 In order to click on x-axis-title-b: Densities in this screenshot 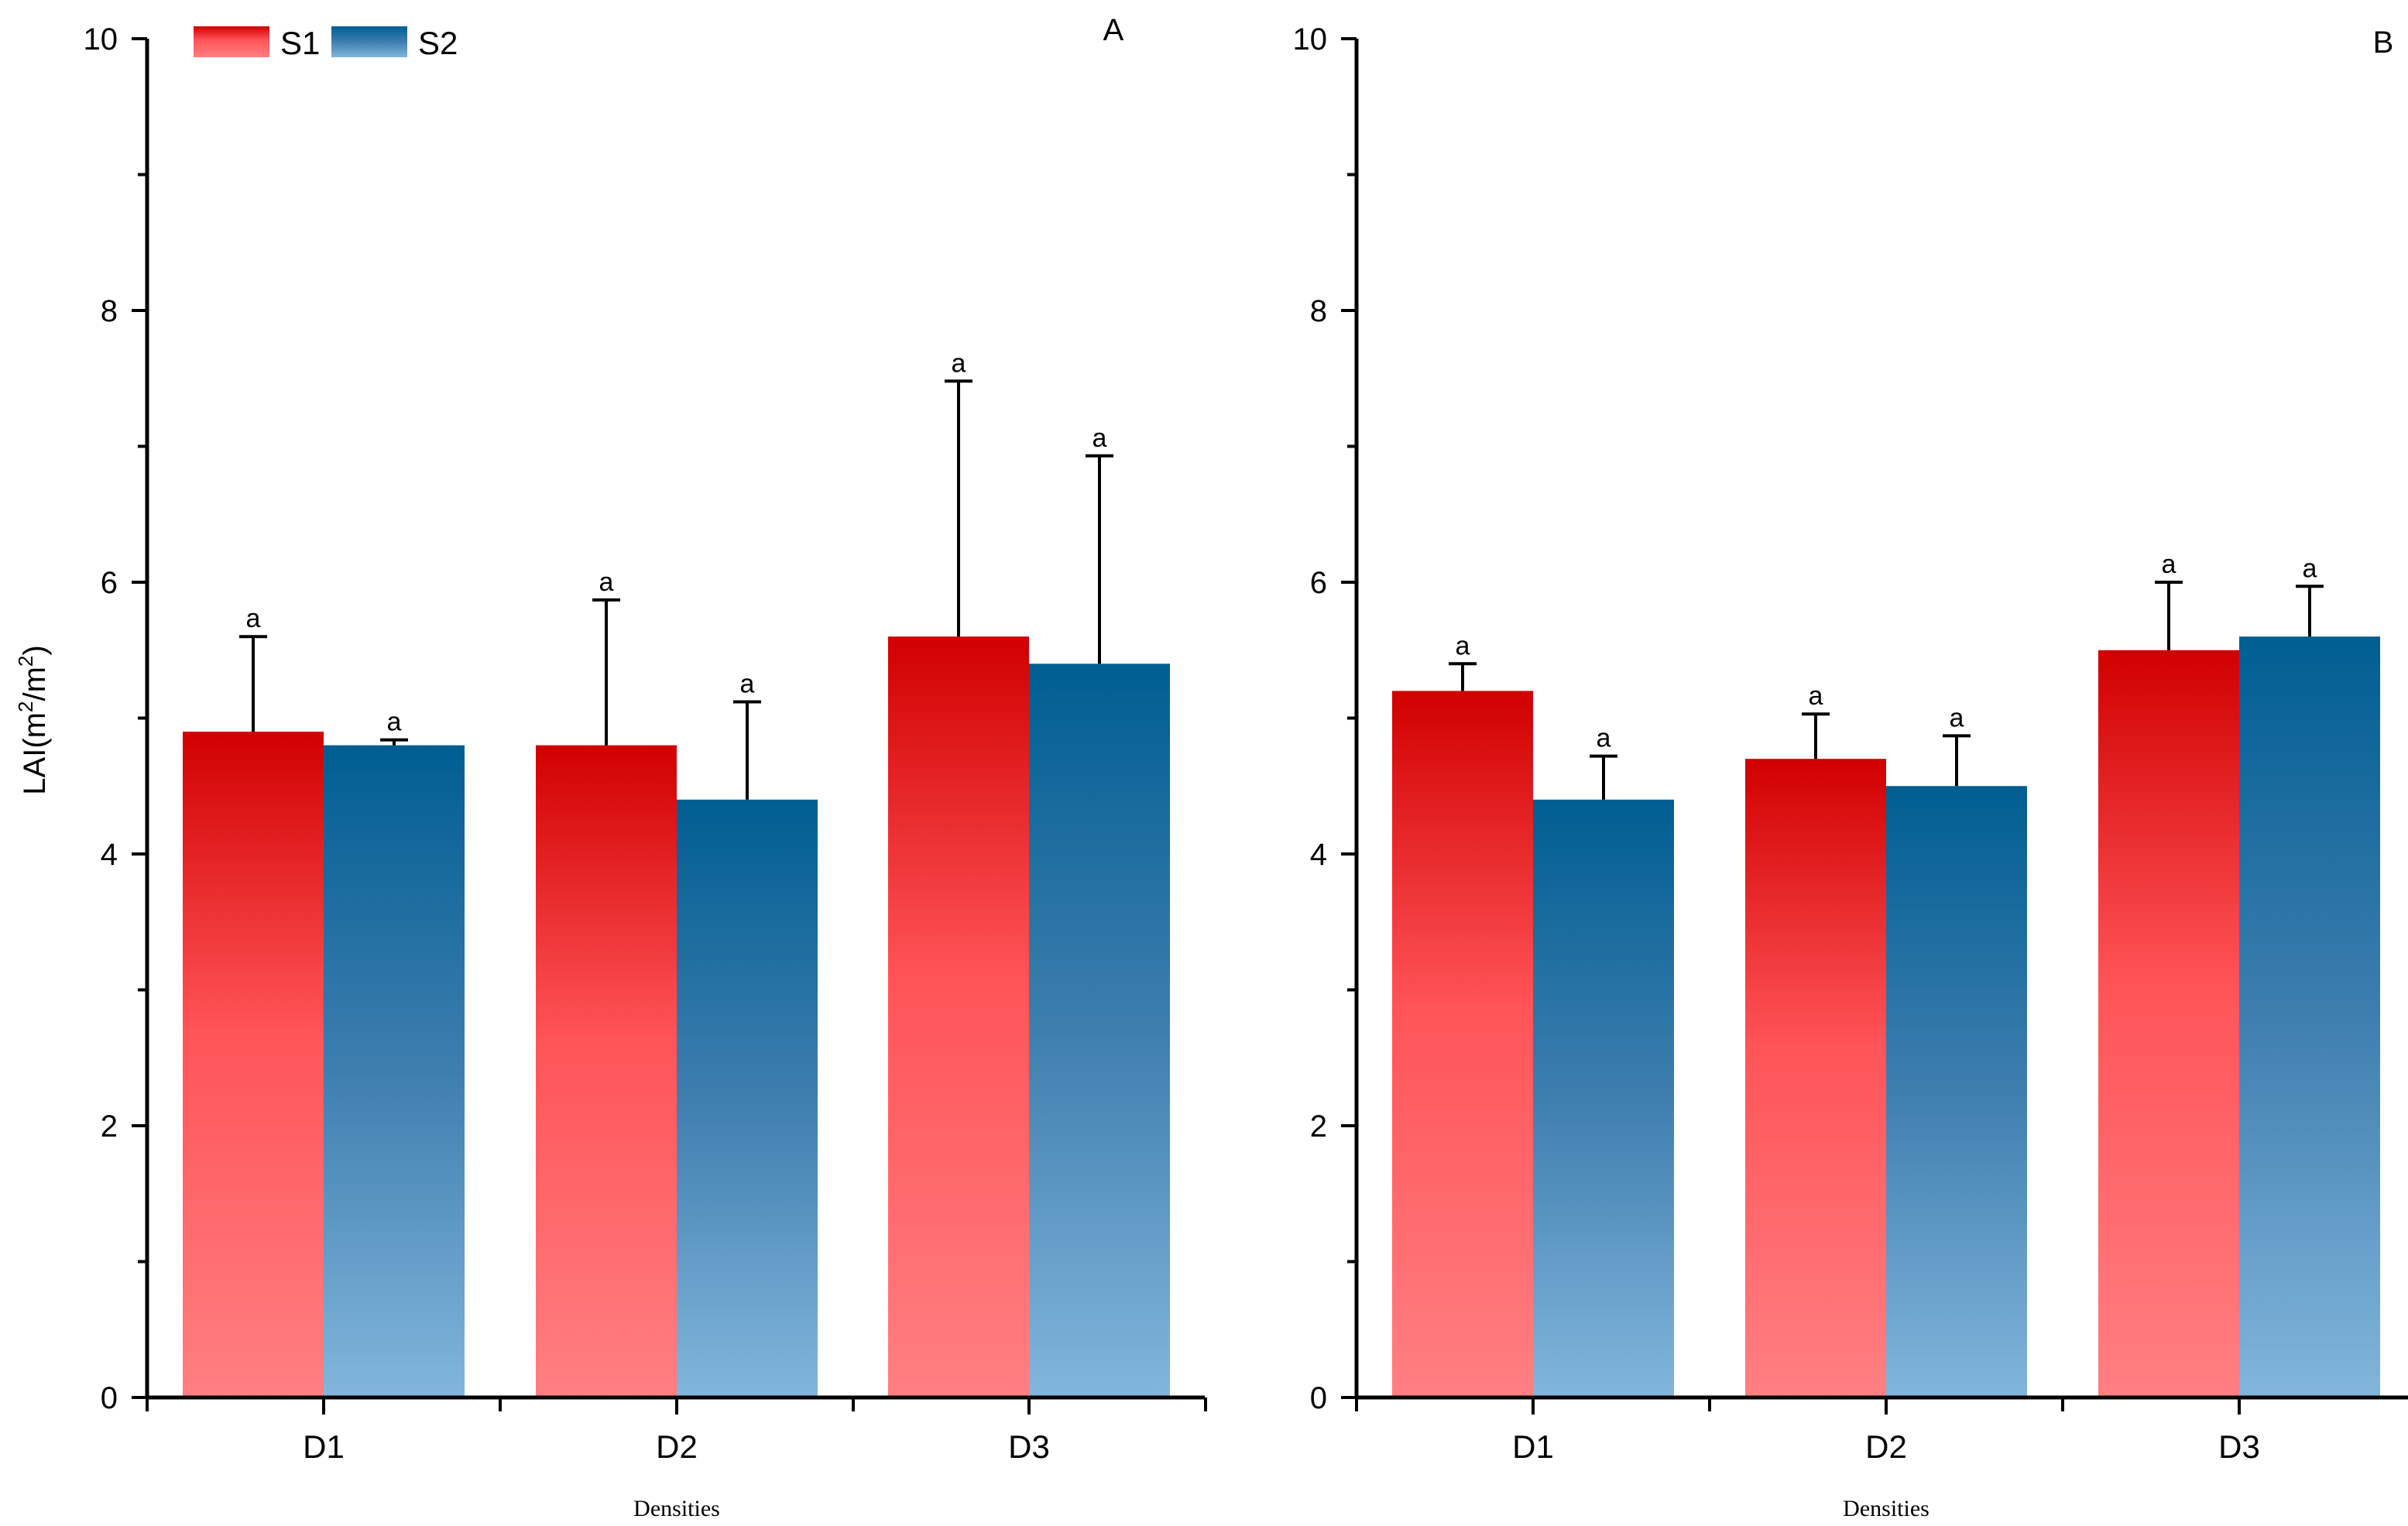, I will do `click(1886, 1508)`.